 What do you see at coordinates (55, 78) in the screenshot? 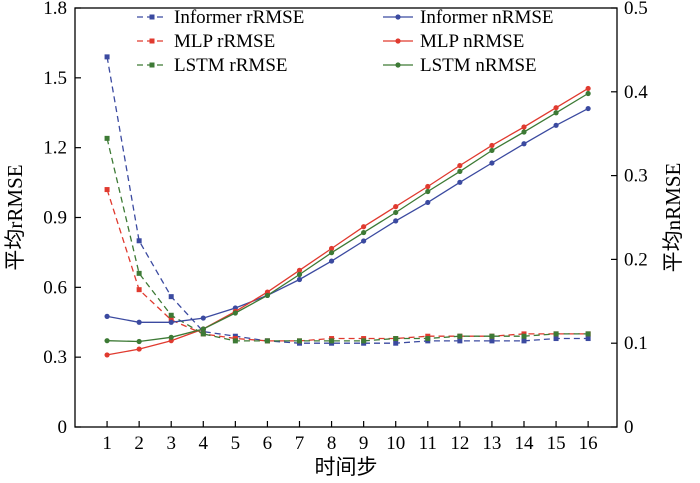
I see `y-left-tick-label: 1.5` at bounding box center [55, 78].